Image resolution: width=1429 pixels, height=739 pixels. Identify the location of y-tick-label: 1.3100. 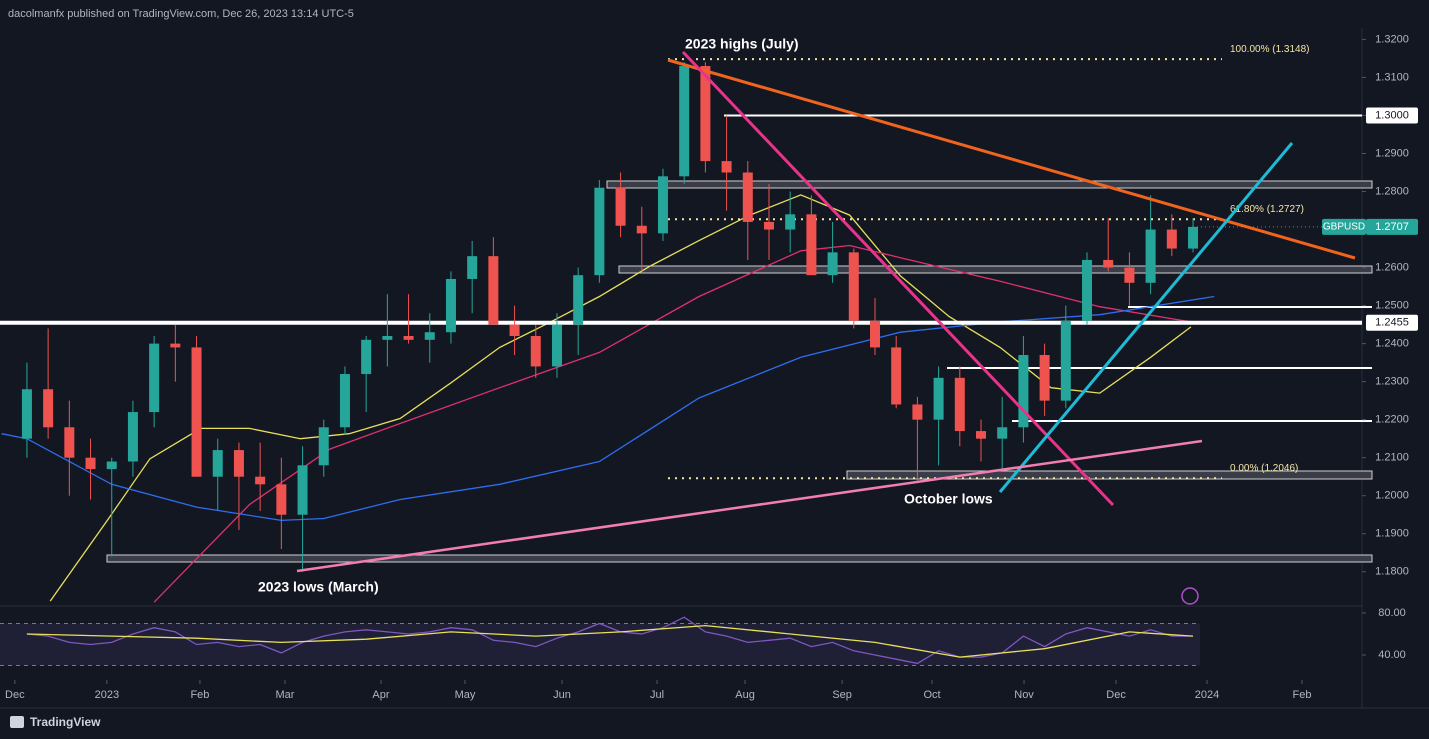
(1392, 77).